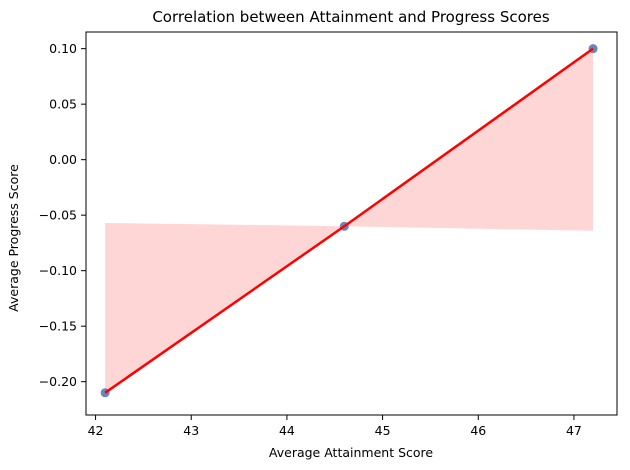 Image resolution: width=630 pixels, height=470 pixels. What do you see at coordinates (63, 104) in the screenshot?
I see `y-tick-label: 0.05` at bounding box center [63, 104].